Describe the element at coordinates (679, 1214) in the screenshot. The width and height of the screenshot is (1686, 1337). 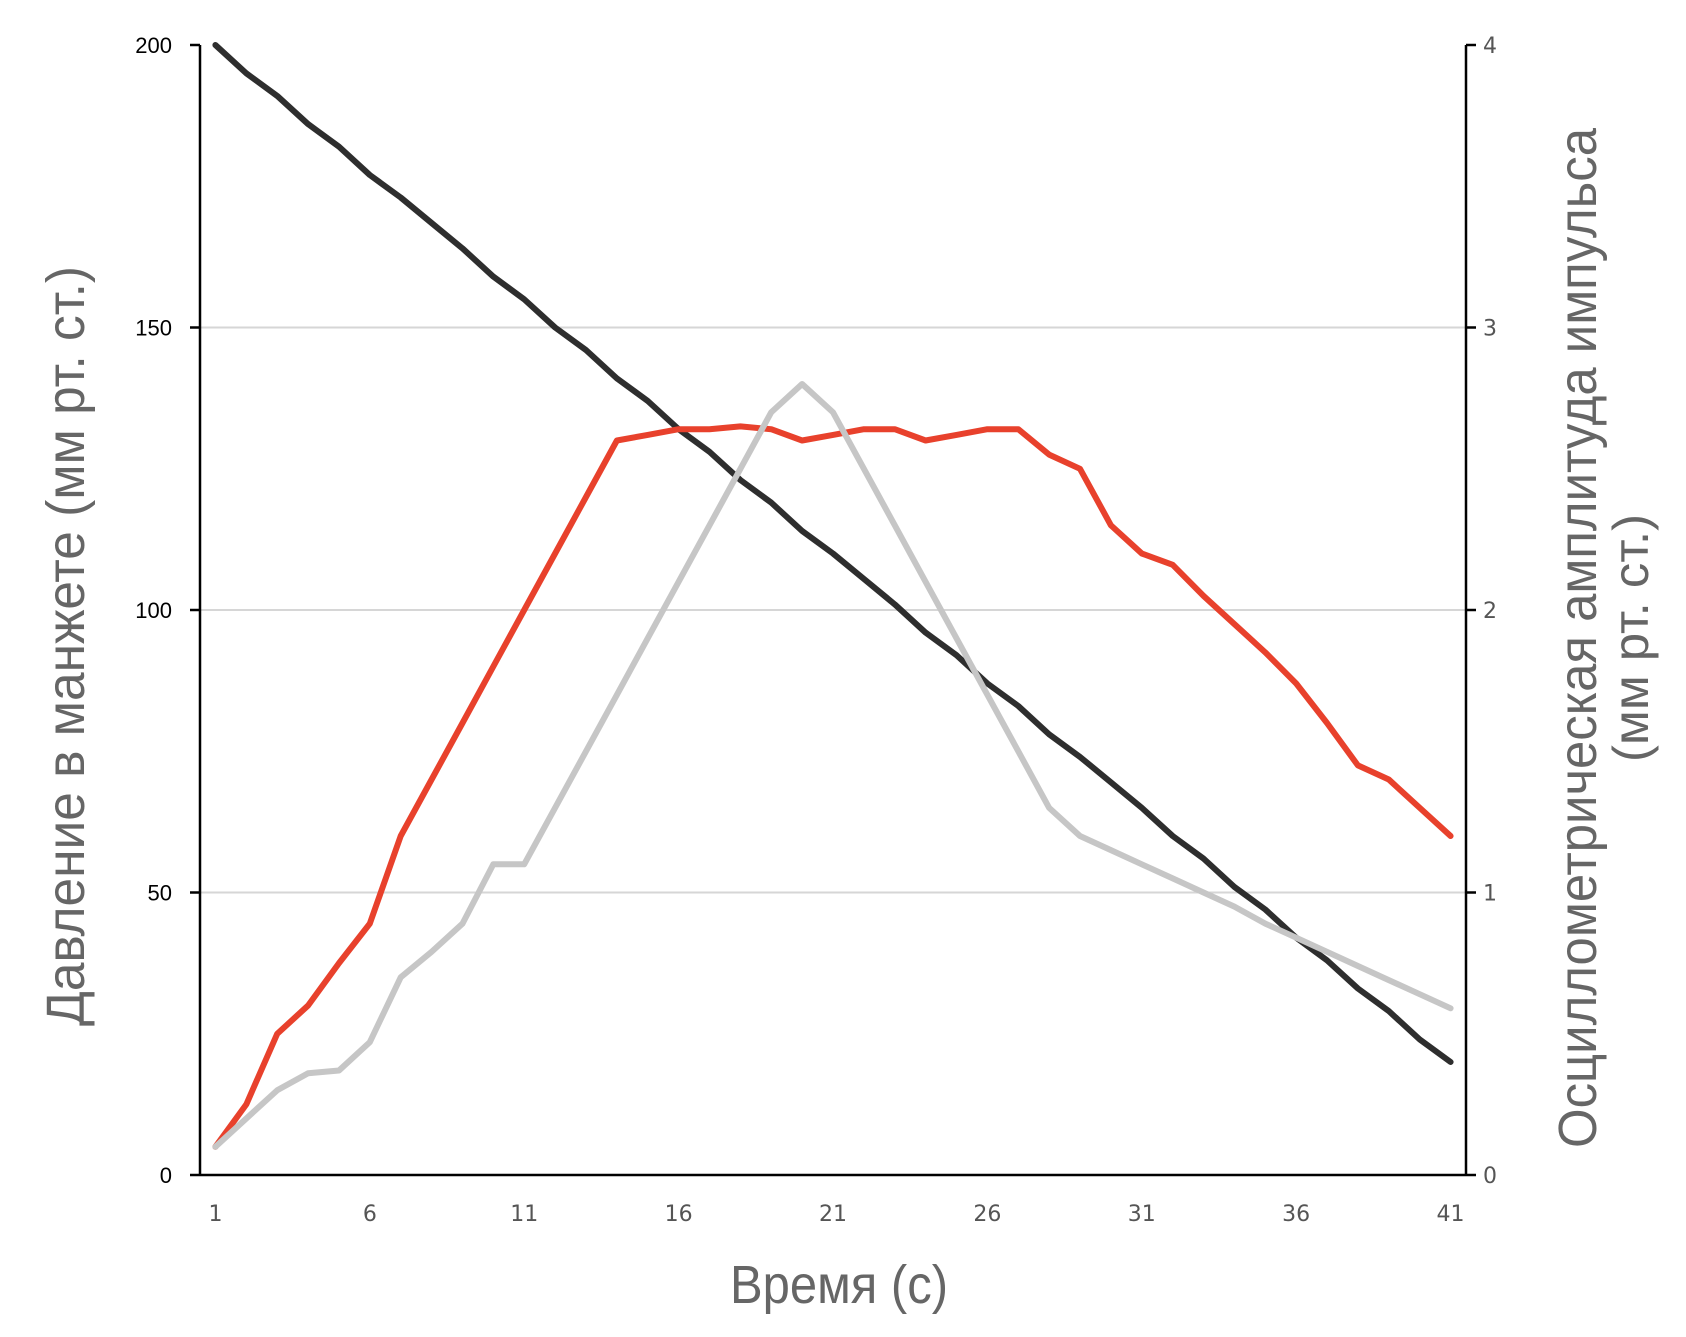
I see `x-tick-label: 16` at that location.